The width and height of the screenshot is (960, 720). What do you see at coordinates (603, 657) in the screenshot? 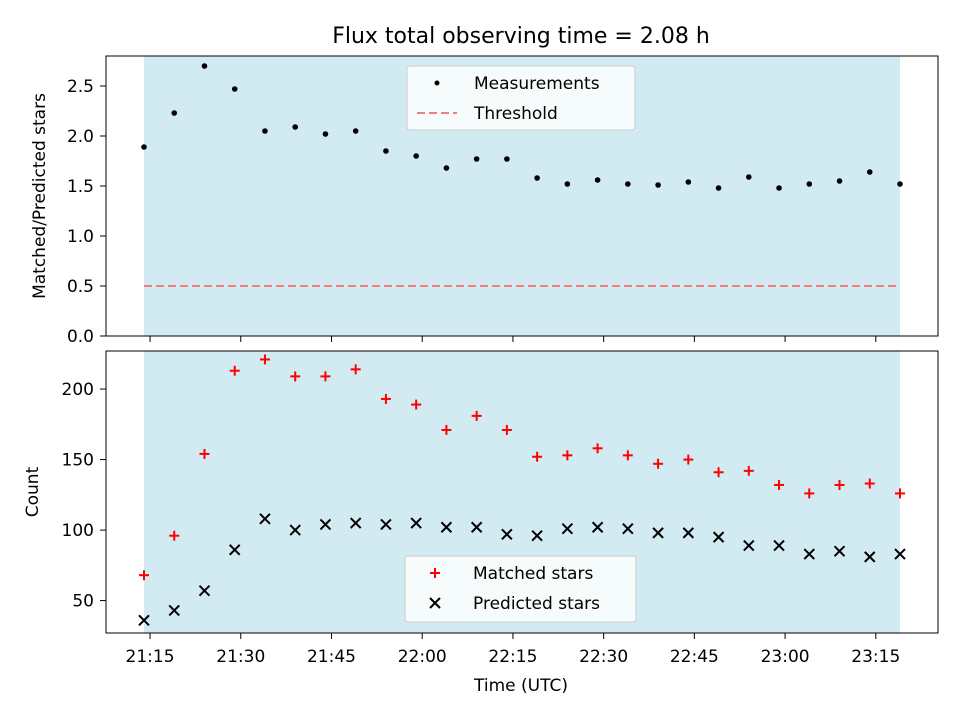
I see `xtick-label: 22:30` at bounding box center [603, 657].